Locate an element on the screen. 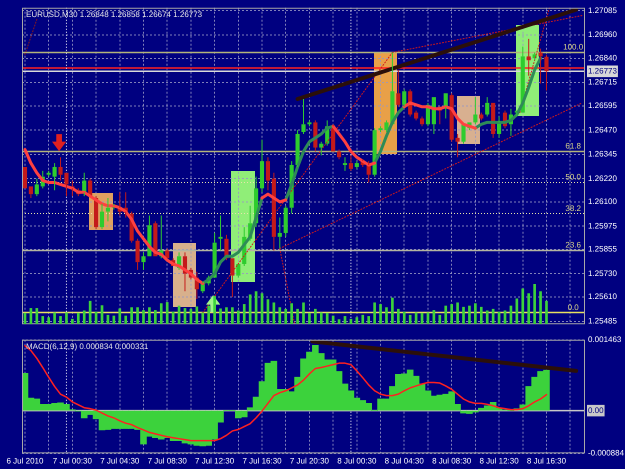 The image size is (625, 469). y-tick-label: 1.25485 is located at coordinates (603, 321).